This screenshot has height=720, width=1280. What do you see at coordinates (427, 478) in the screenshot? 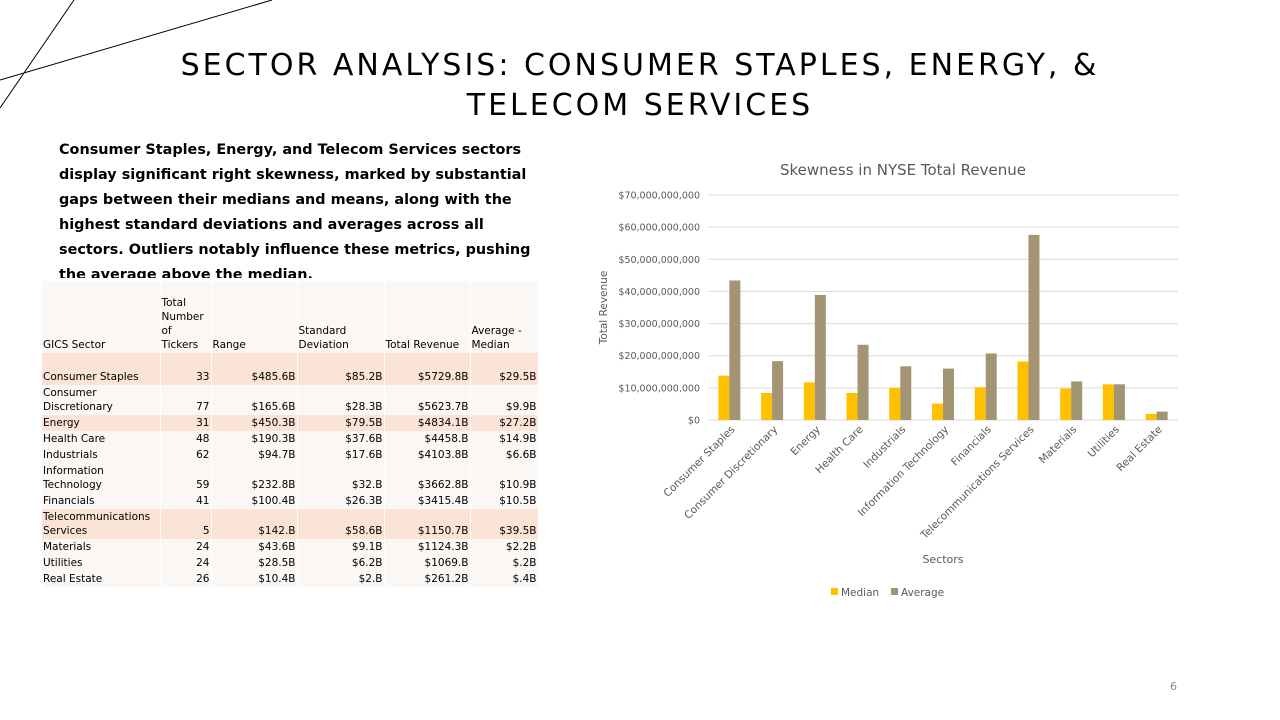
I see `cell-total-revenue: $3662.8B` at bounding box center [427, 478].